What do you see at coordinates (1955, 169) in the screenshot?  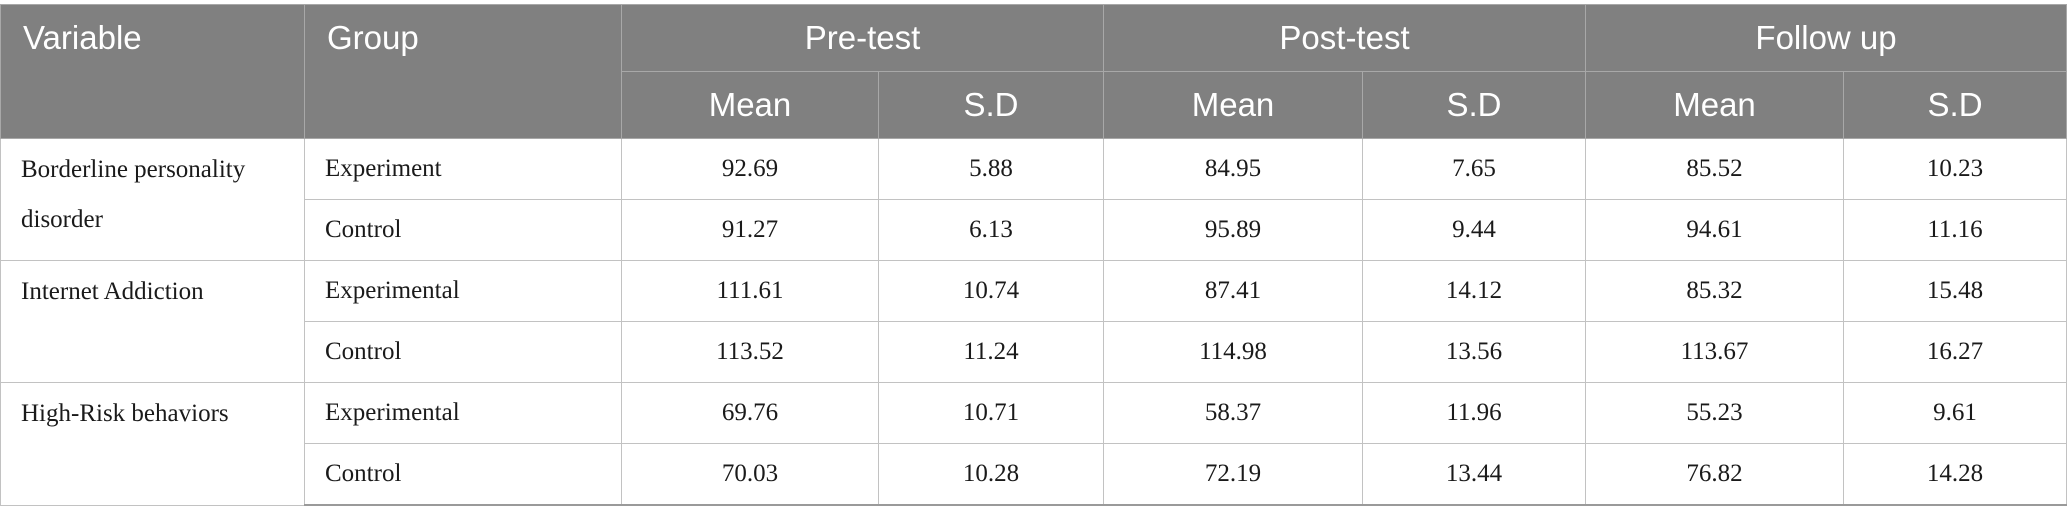 I see `fu-sd-cell: 10.23` at bounding box center [1955, 169].